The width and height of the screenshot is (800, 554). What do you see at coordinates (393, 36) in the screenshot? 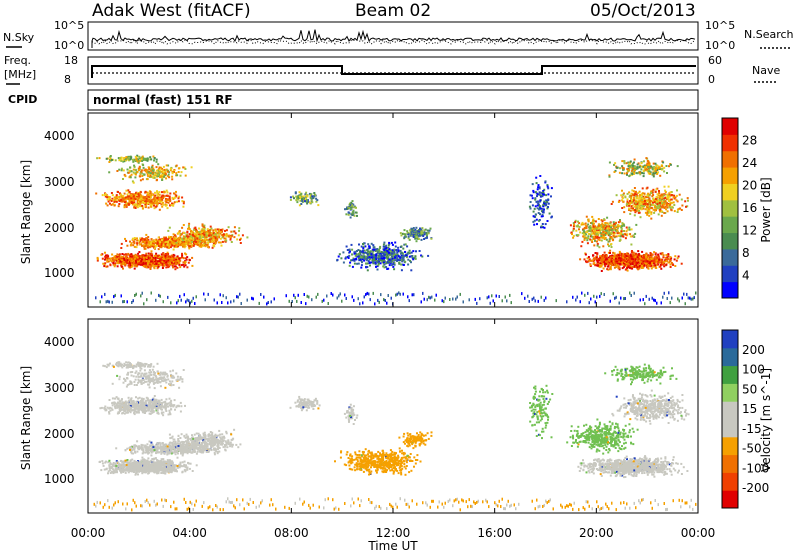
I see `noise-panel-frame` at bounding box center [393, 36].